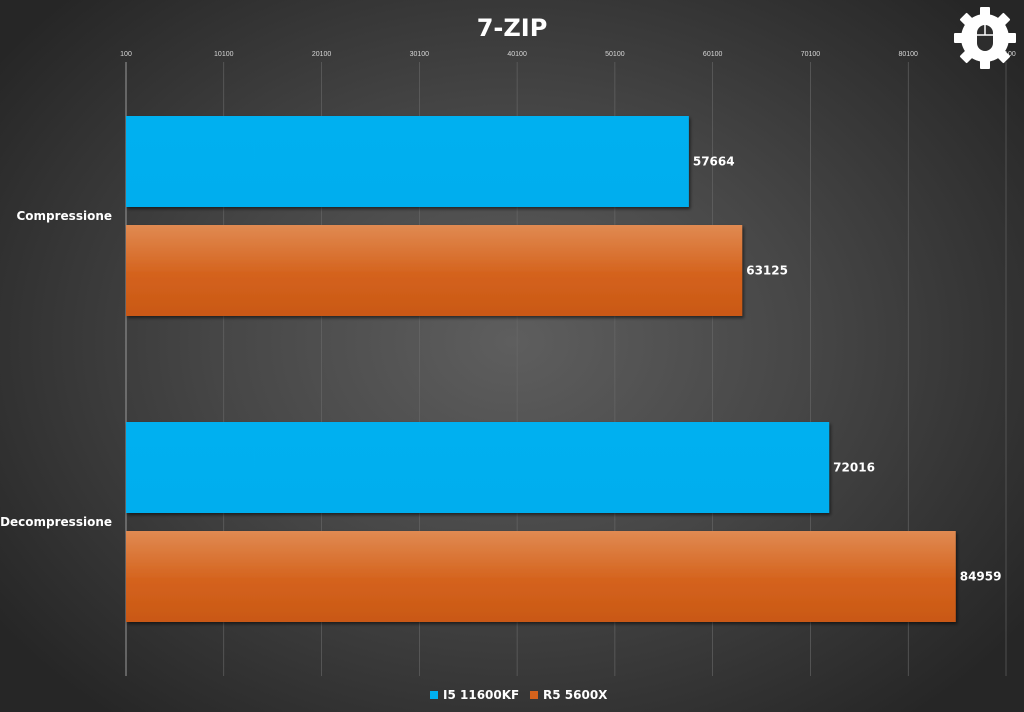 The height and width of the screenshot is (712, 1024). I want to click on bar-value-label: 63125, so click(767, 271).